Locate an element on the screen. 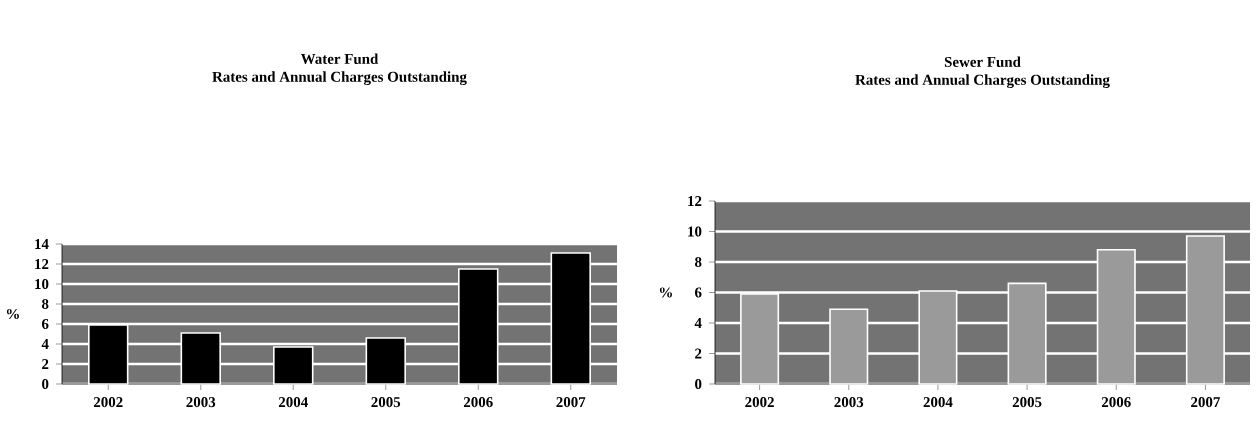 Image resolution: width=1260 pixels, height=439 pixels. chart-title: Water Fund is located at coordinates (339, 58).